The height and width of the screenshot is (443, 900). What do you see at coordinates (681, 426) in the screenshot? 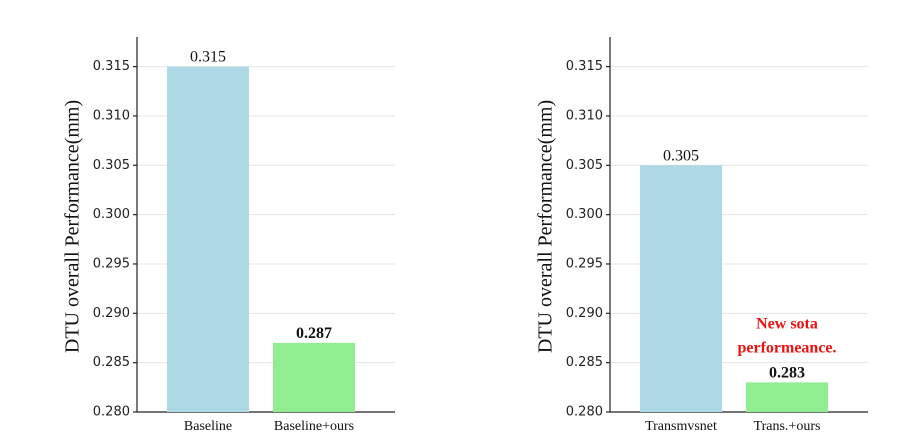
I see `x-tick-label: Transmvsnet` at bounding box center [681, 426].